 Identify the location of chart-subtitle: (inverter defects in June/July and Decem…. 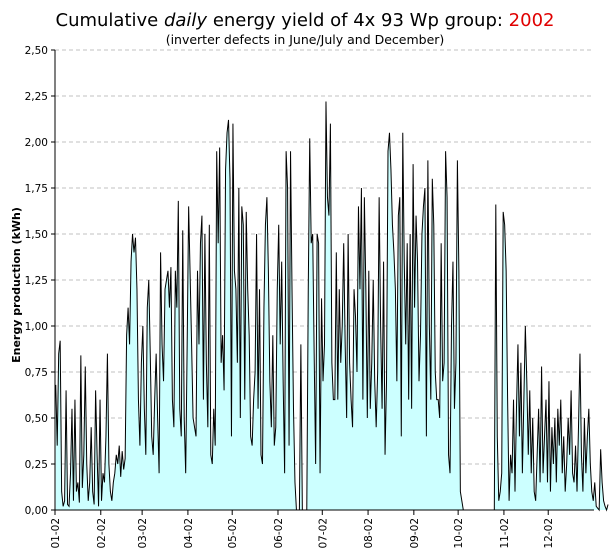
(305, 39).